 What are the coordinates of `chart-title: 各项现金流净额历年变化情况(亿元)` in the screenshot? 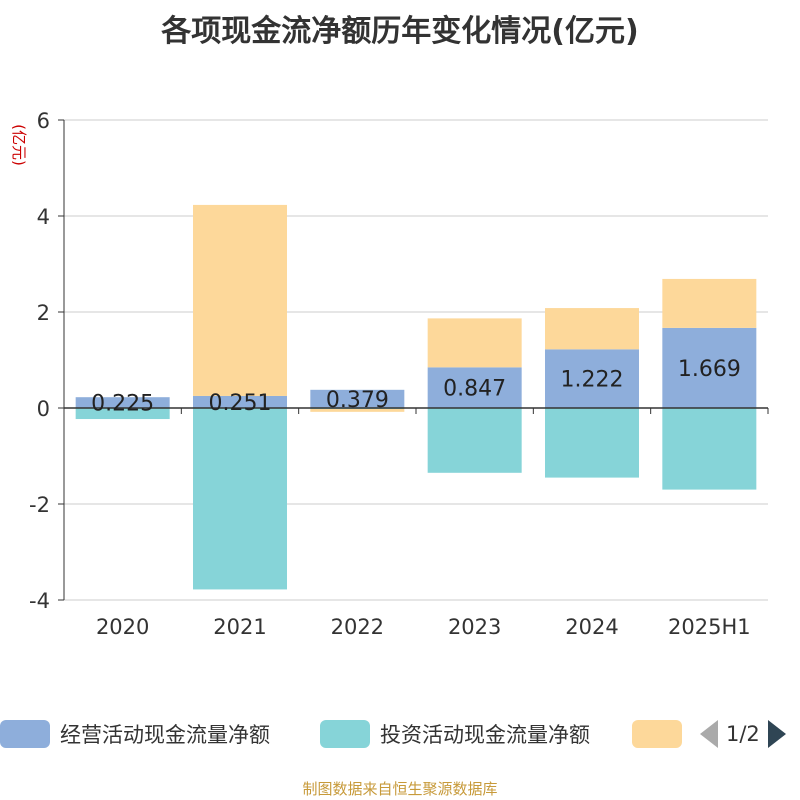 It's located at (400, 31).